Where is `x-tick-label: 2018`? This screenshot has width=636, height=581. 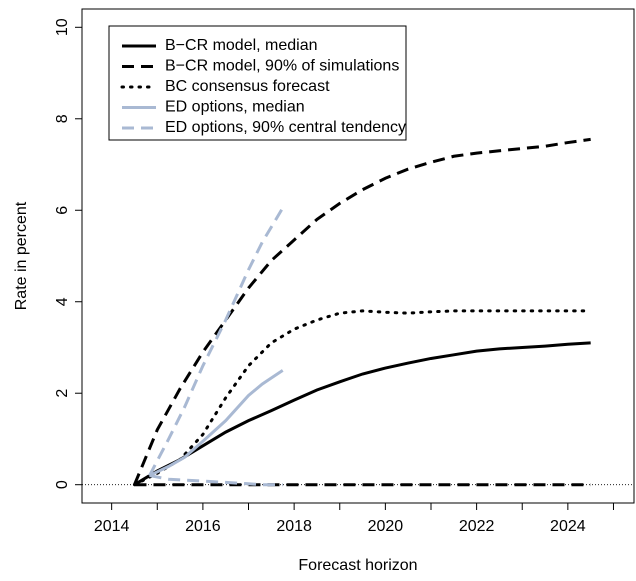 x-tick-label: 2018 is located at coordinates (294, 526).